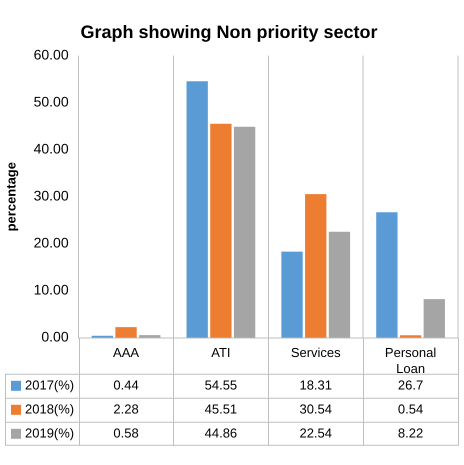 This screenshot has height=465, width=464. What do you see at coordinates (51, 148) in the screenshot?
I see `y-tick-label: 40.00` at bounding box center [51, 148].